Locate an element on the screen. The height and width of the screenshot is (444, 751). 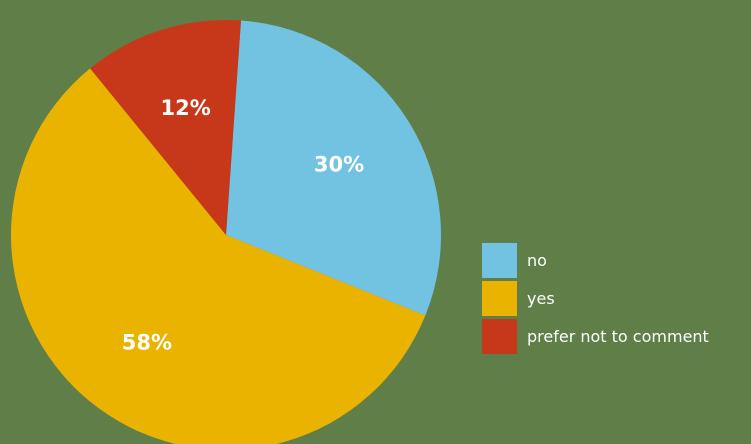
legend-swatch-yes is located at coordinates (499, 298).